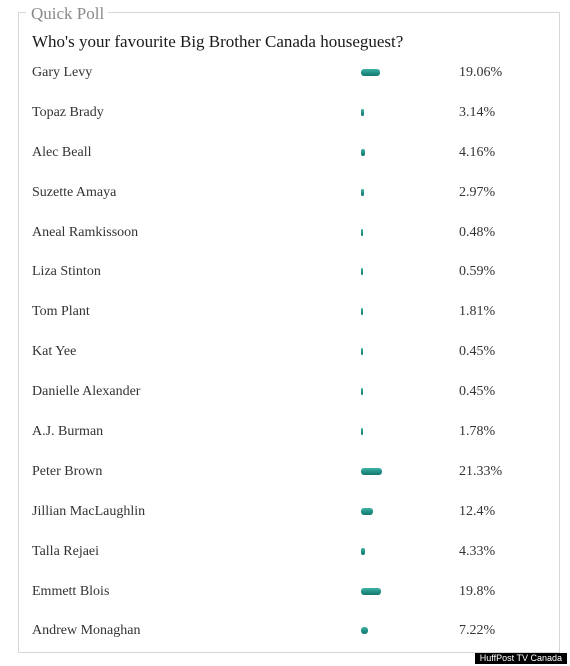 The image size is (570, 666). Describe the element at coordinates (66, 272) in the screenshot. I see `poll-option-label: Liza Stinton` at that location.